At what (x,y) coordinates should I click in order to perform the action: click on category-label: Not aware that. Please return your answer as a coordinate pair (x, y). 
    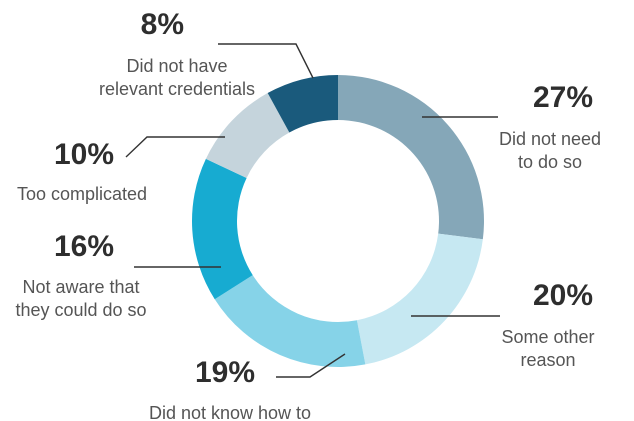
    Looking at the image, I should click on (80, 287).